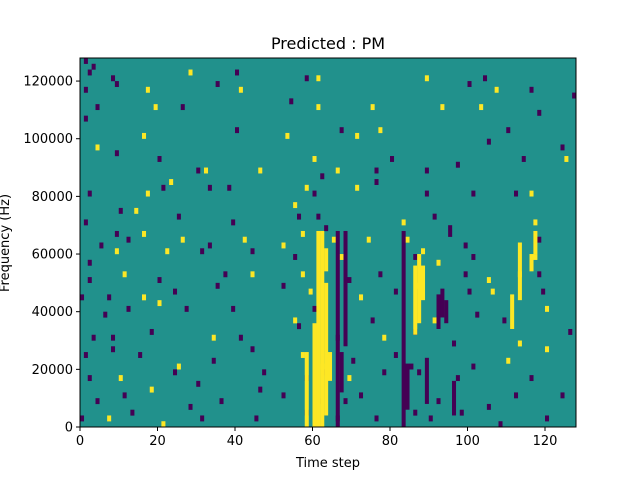  Describe the element at coordinates (312, 441) in the screenshot. I see `x-tick-label: 60` at that location.